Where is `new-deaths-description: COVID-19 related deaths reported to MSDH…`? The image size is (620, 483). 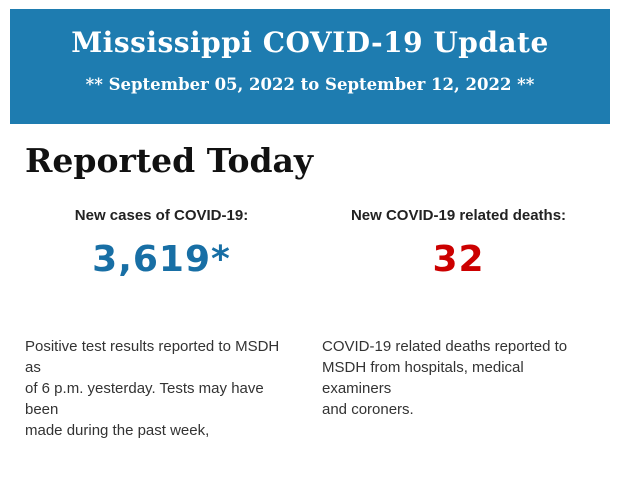 new-deaths-description: COVID-19 related deaths reported to MSDH… is located at coordinates (445, 378).